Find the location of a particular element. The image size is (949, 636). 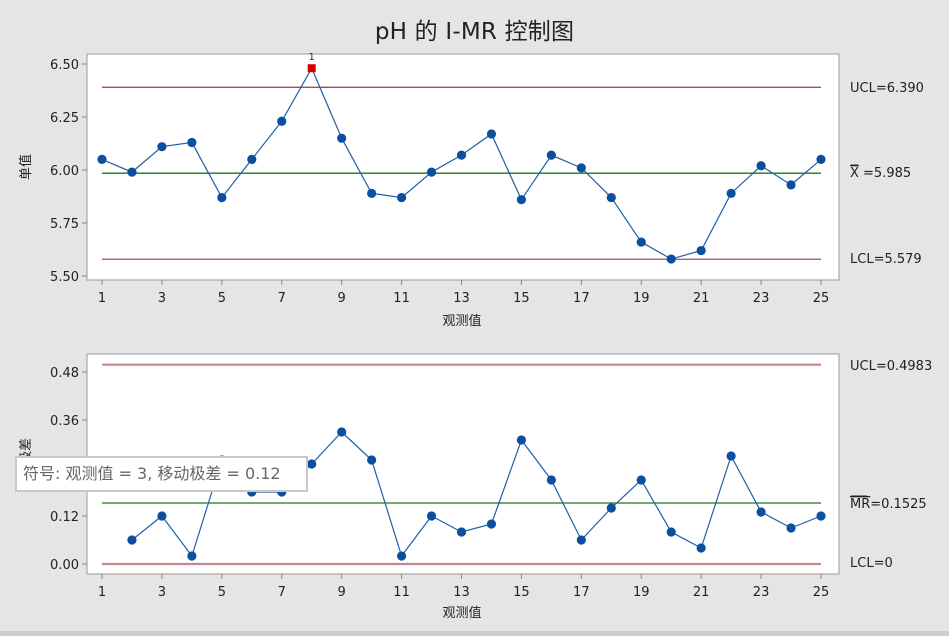

y-tick-label: 6.50 is located at coordinates (64, 65).